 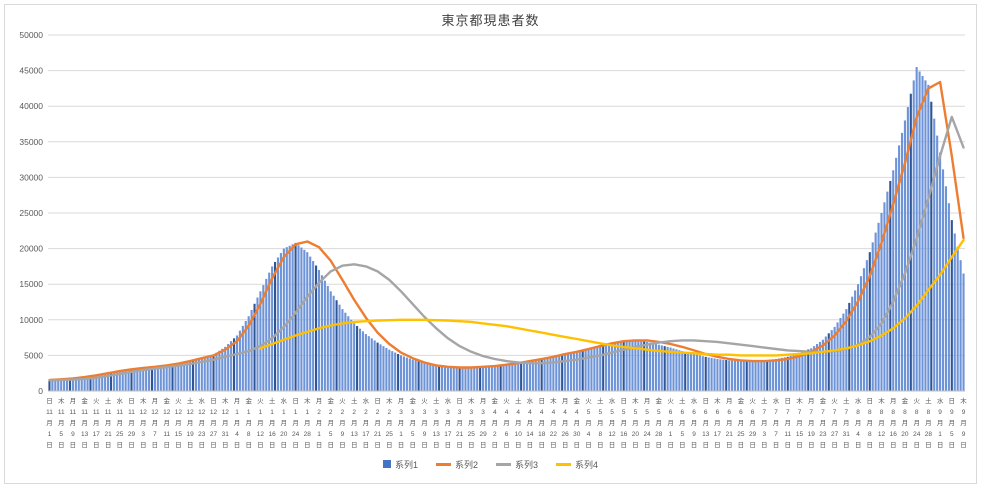 I want to click on svg-text: 0, so click(x=40, y=391).